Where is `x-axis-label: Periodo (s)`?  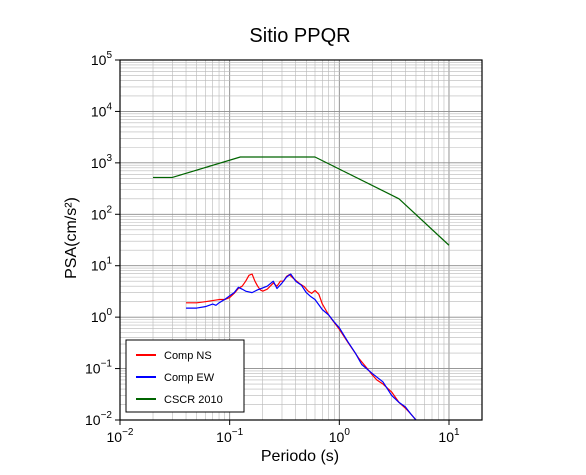
x-axis-label: Periodo (s) is located at coordinates (300, 456).